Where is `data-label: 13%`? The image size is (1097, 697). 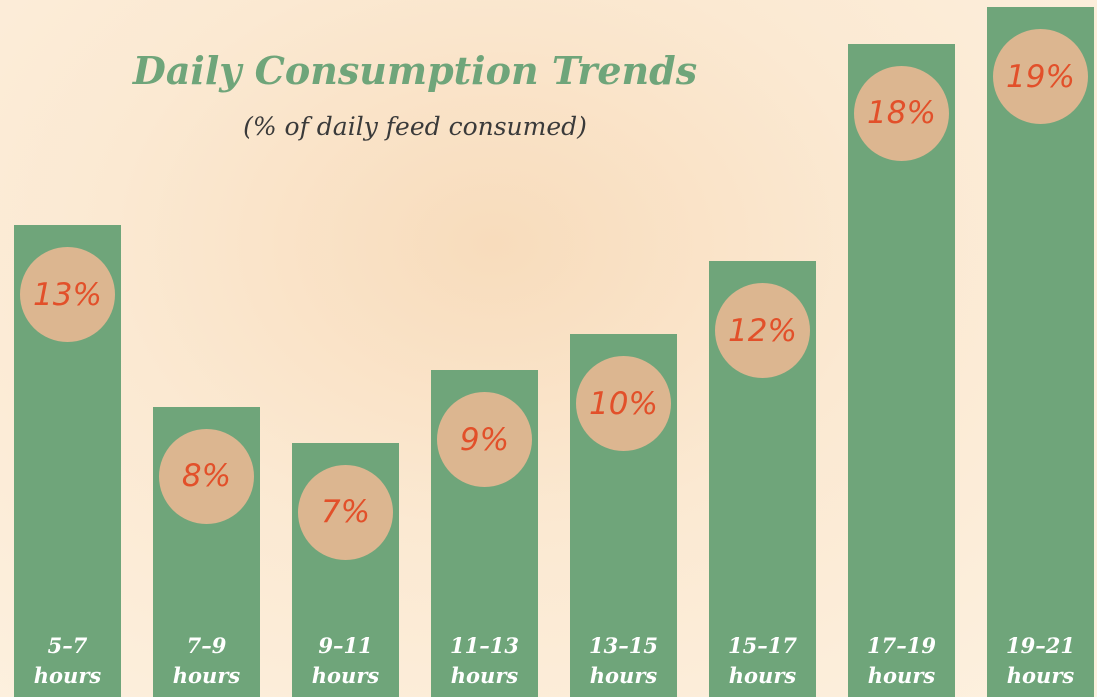
data-label: 13% is located at coordinates (67, 295).